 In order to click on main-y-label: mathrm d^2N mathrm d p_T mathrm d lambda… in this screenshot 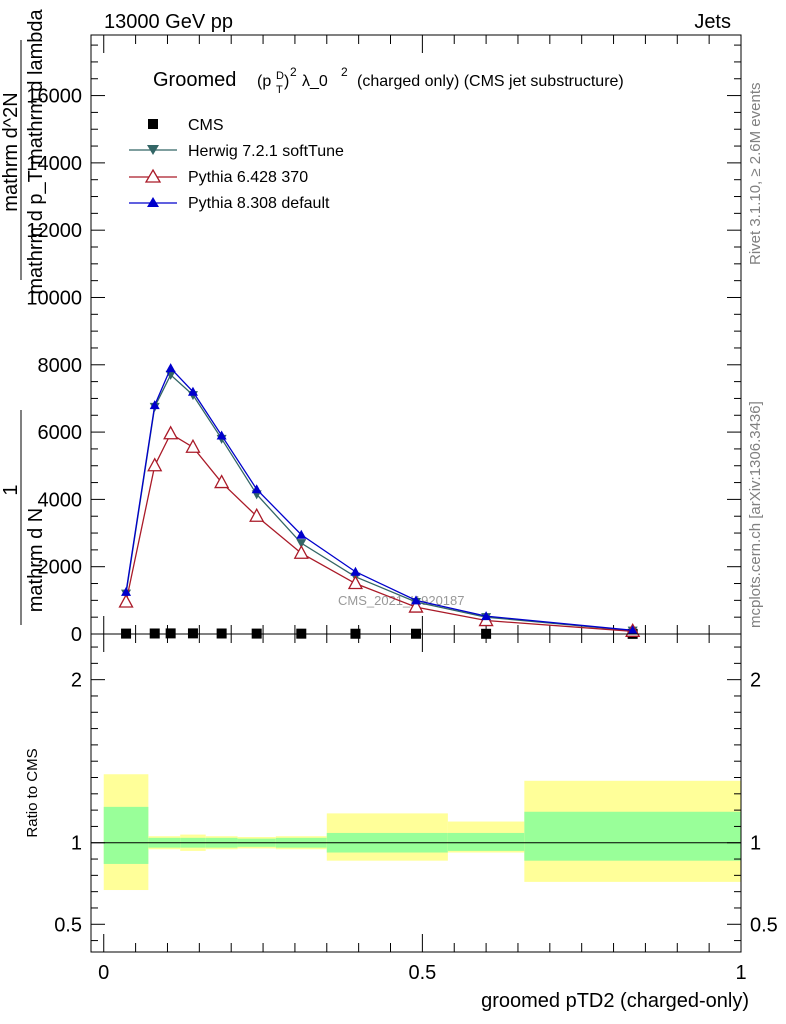, I will do `click(23, 316)`.